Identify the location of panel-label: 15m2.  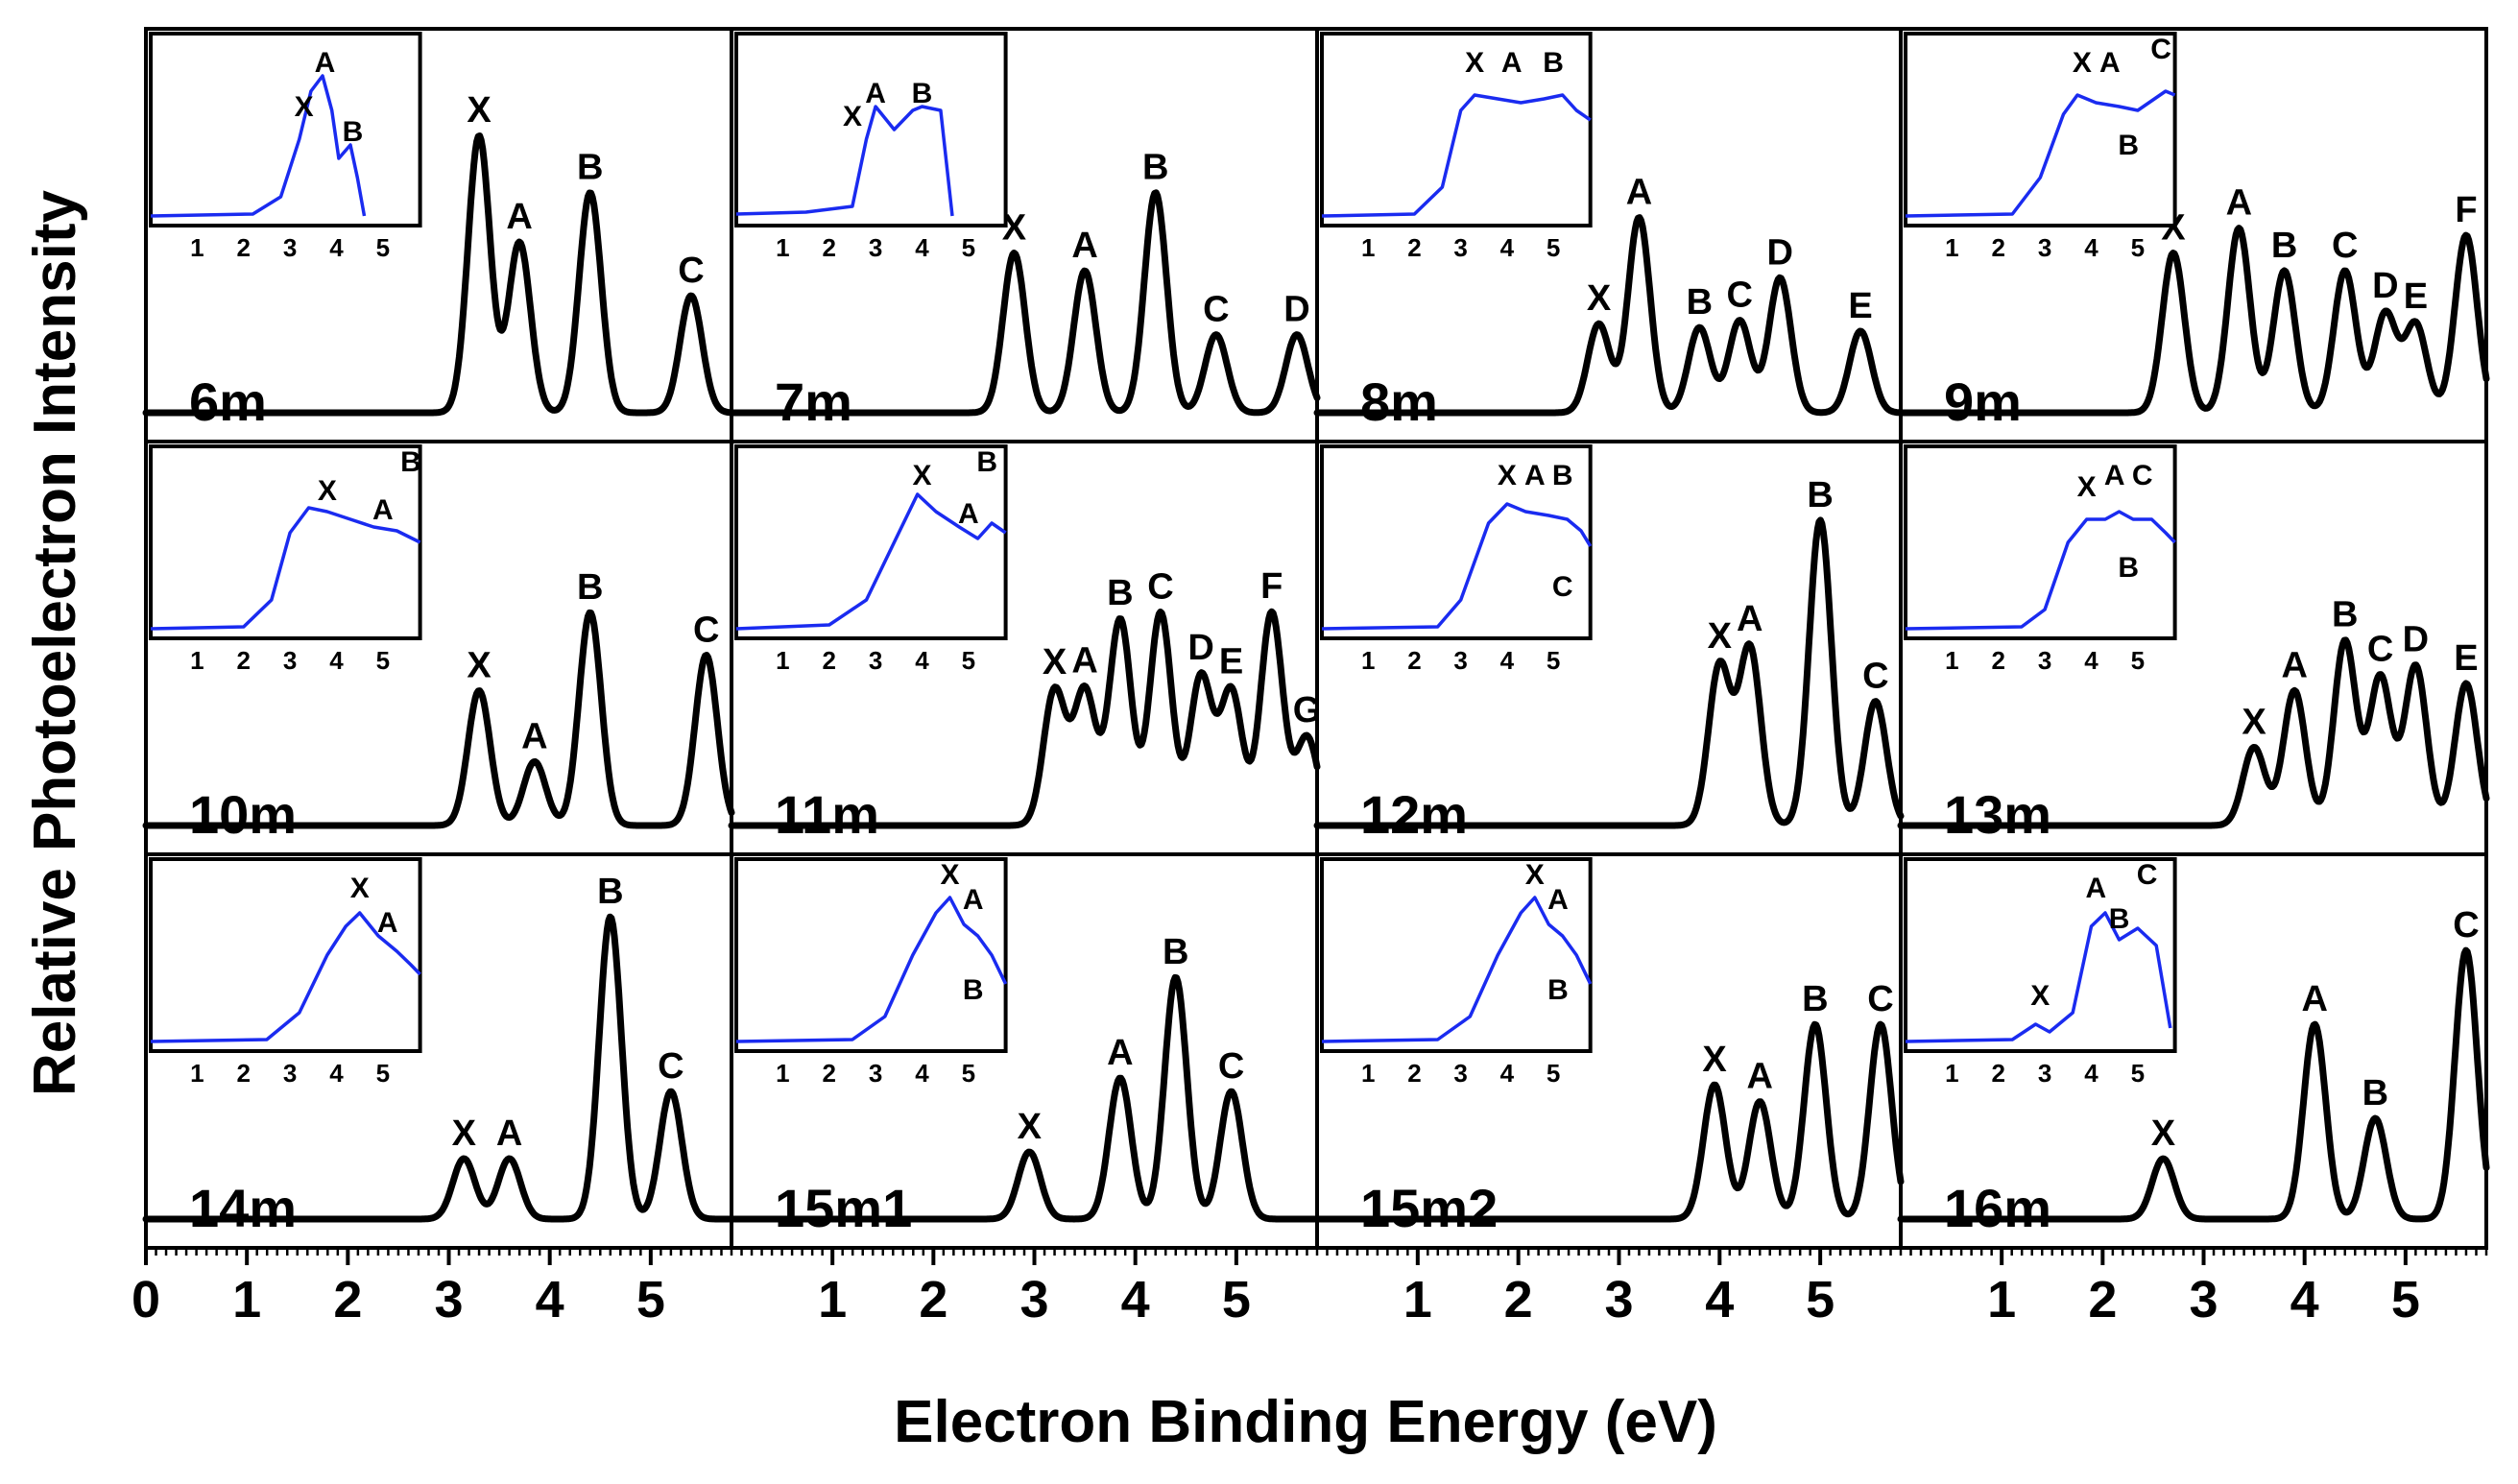
(1429, 1208).